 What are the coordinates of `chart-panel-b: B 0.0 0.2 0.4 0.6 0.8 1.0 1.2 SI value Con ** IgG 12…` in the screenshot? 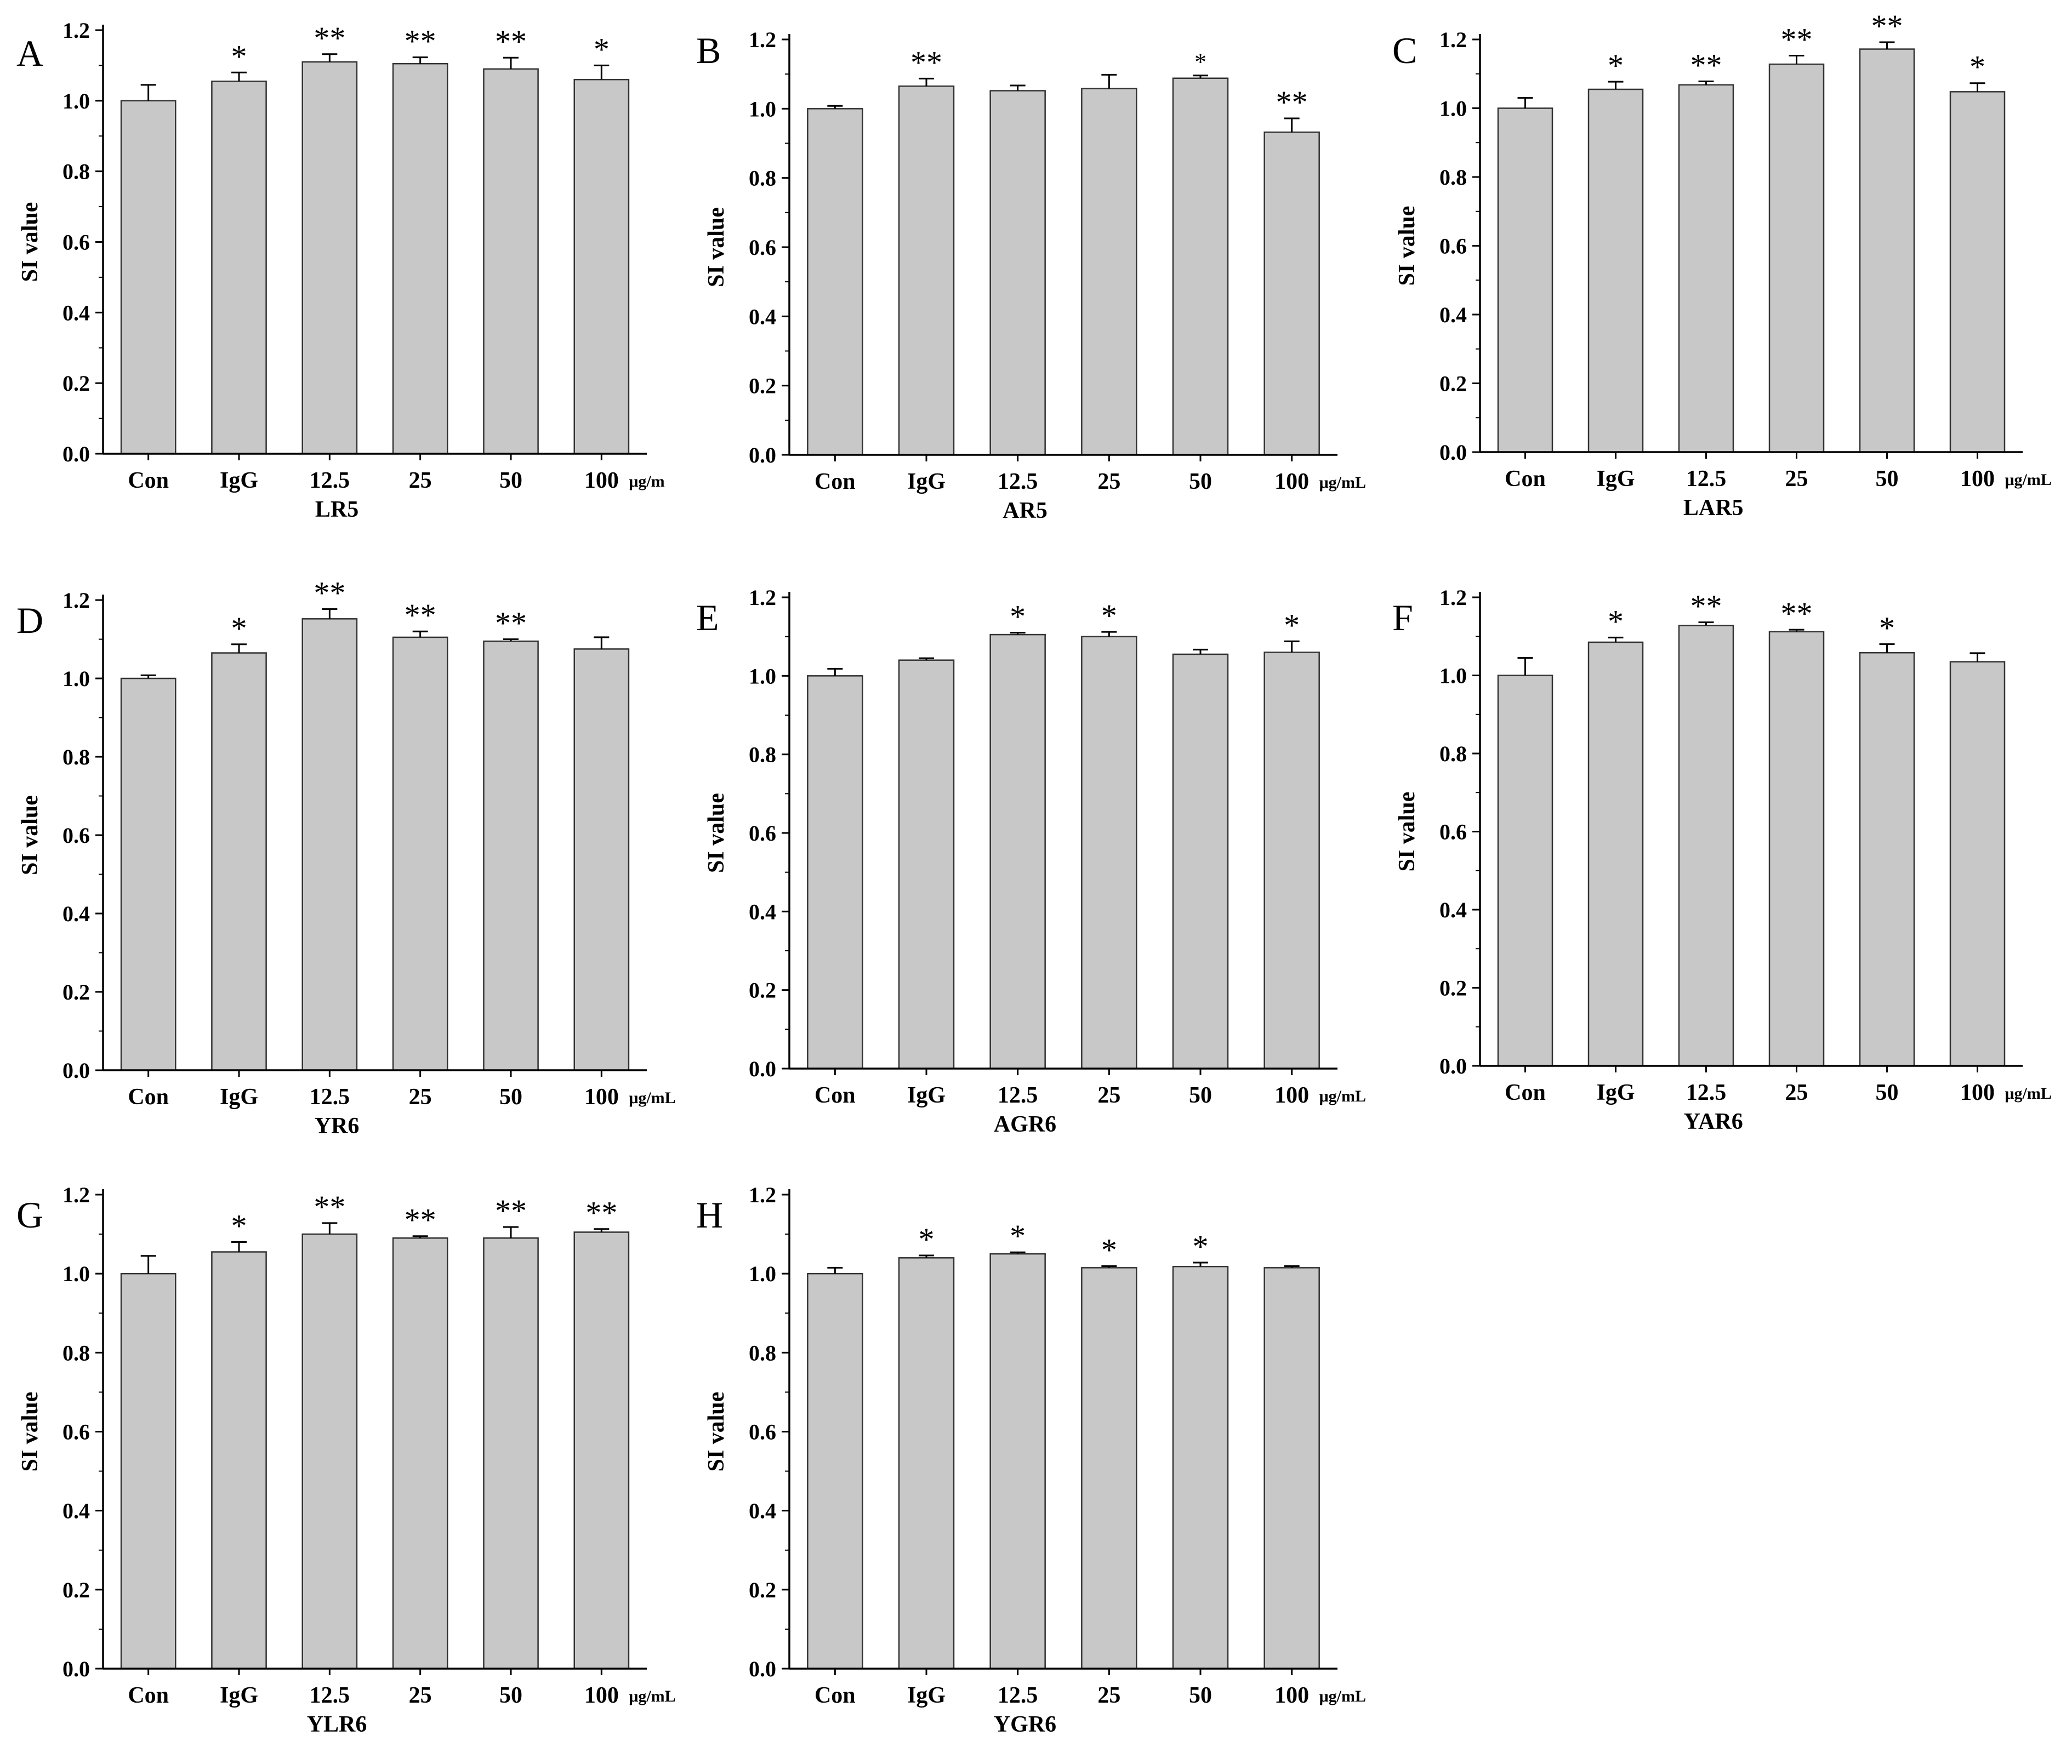 It's located at (1031, 275).